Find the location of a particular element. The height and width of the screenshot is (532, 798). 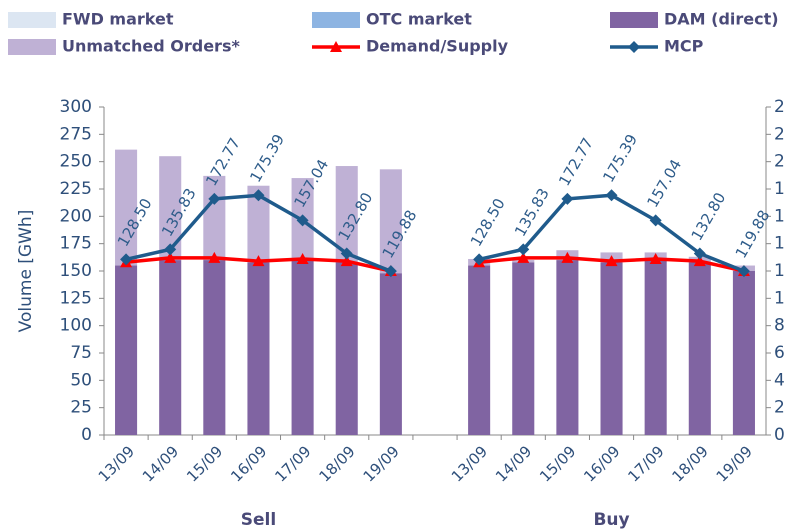

legend-label: Unmatched Orders* is located at coordinates (151, 46).